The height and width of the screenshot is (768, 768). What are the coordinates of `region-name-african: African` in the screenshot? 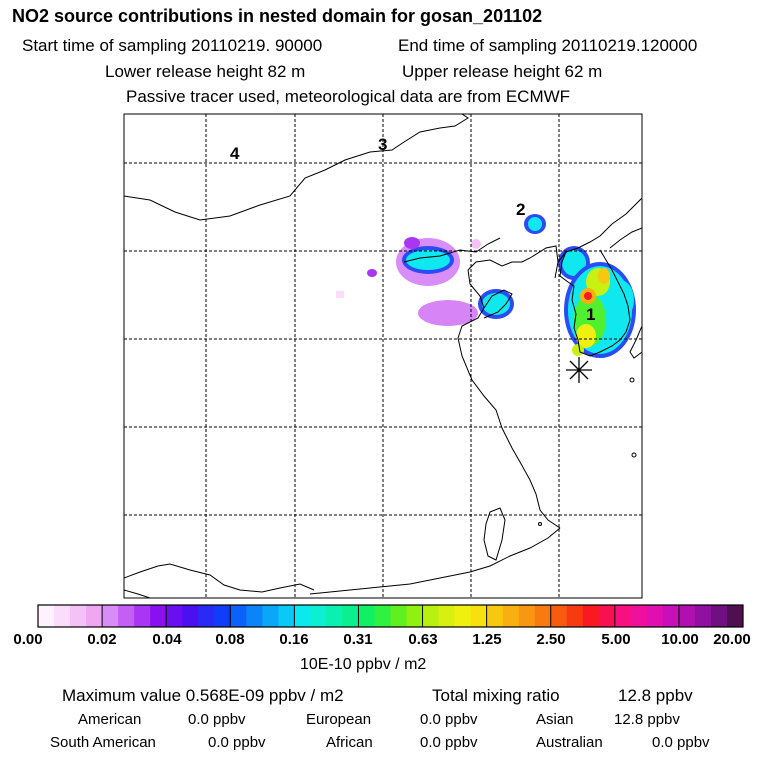 It's located at (349, 742).